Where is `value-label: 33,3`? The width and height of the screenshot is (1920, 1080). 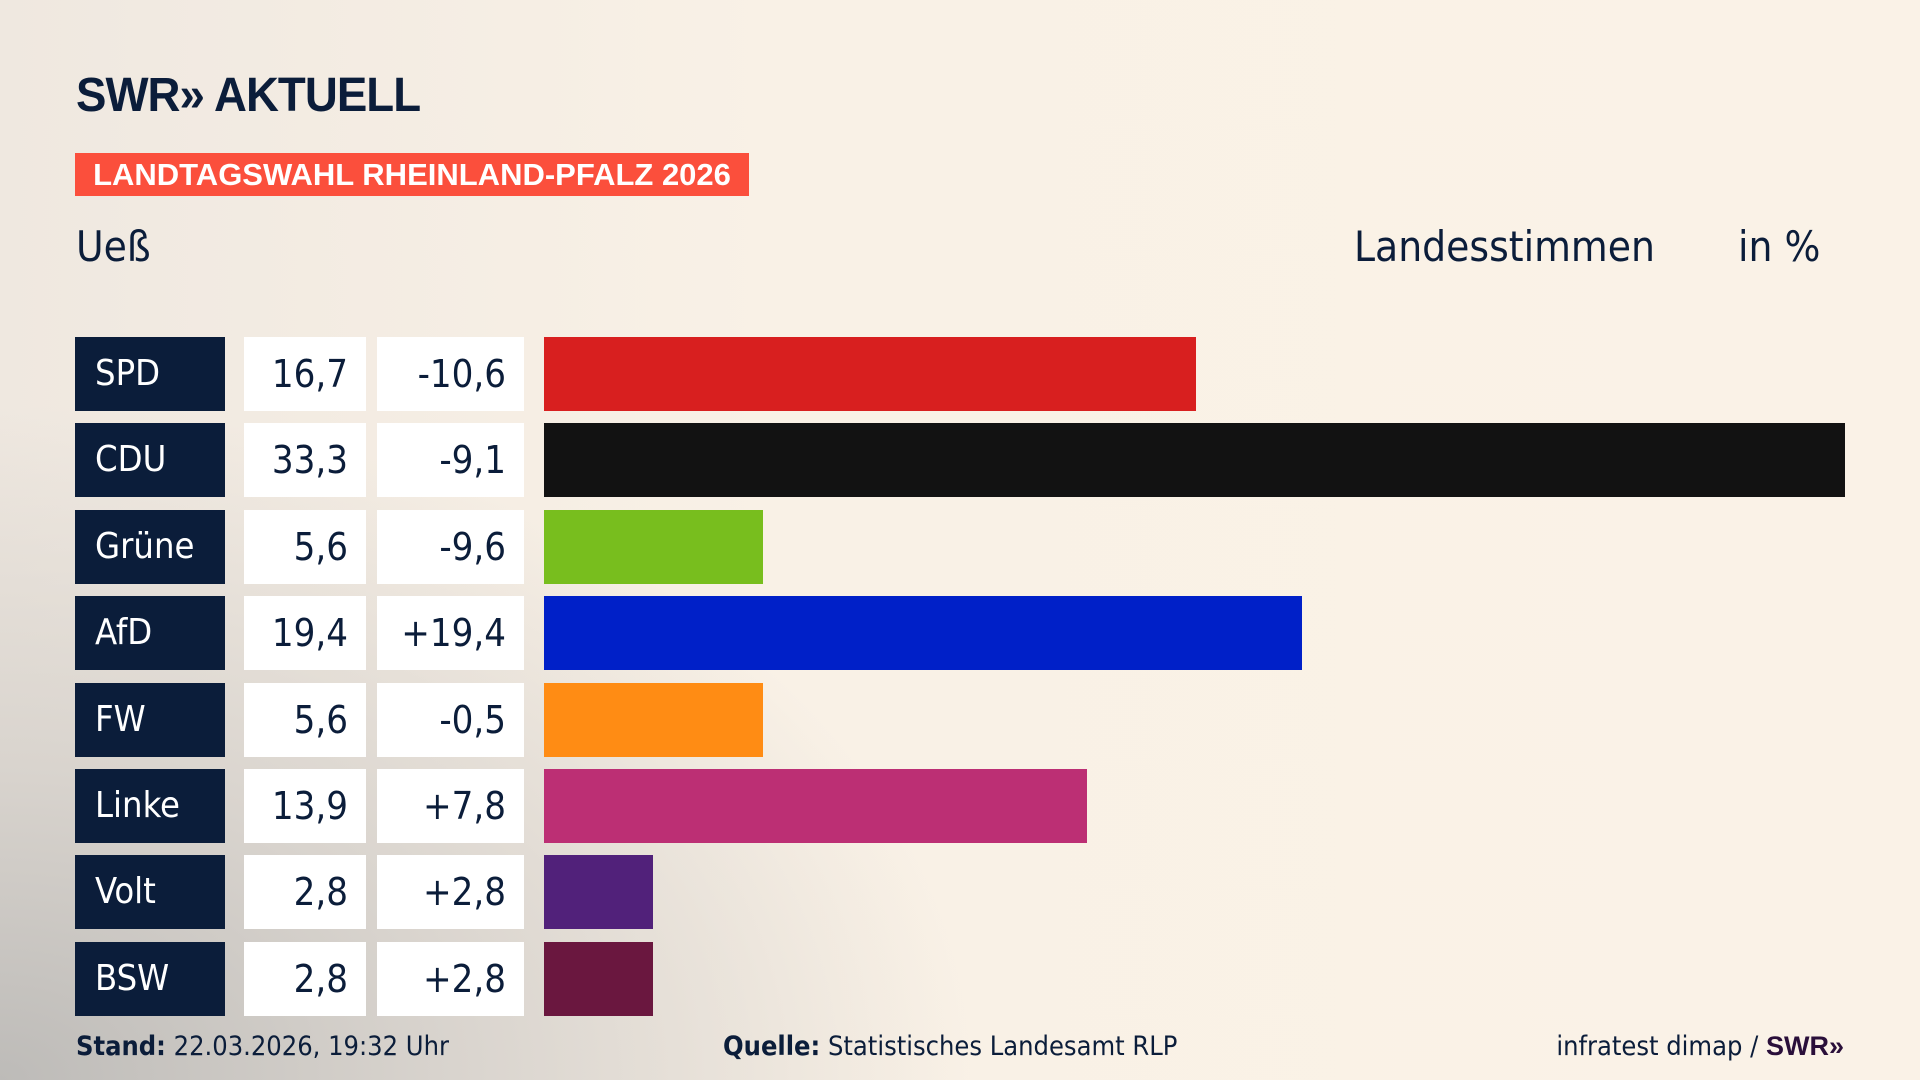 value-label: 33,3 is located at coordinates (305, 460).